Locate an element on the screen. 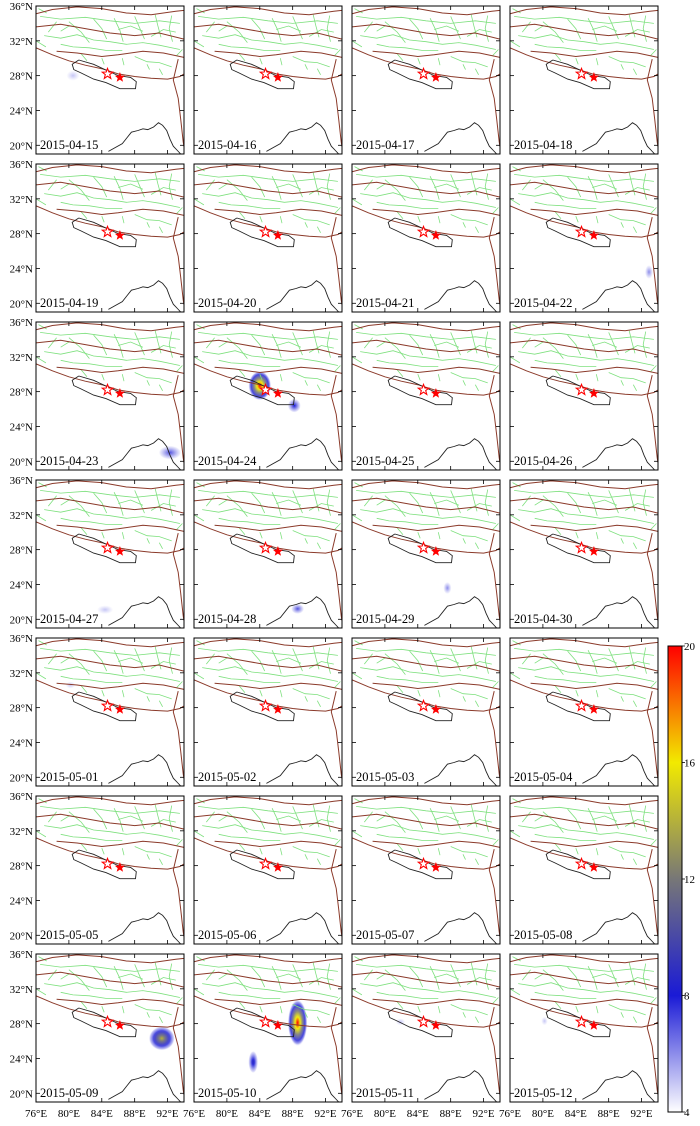  map-panel-2015-04-30: 2015-04-30 is located at coordinates (584, 554).